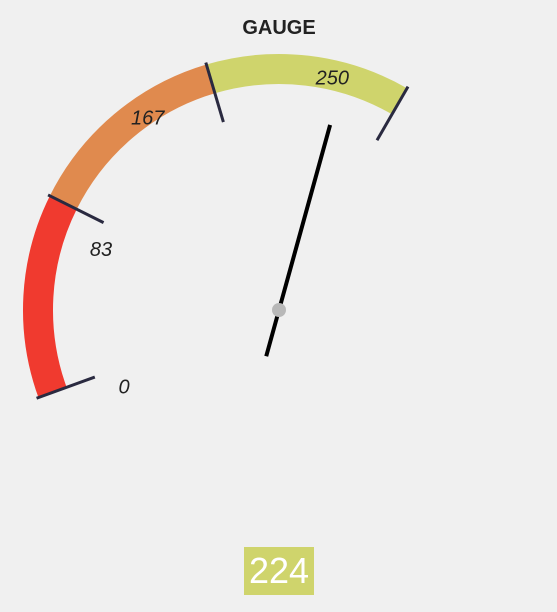  Describe the element at coordinates (123, 388) in the screenshot. I see `gauge-tick-label-0: 0` at that location.